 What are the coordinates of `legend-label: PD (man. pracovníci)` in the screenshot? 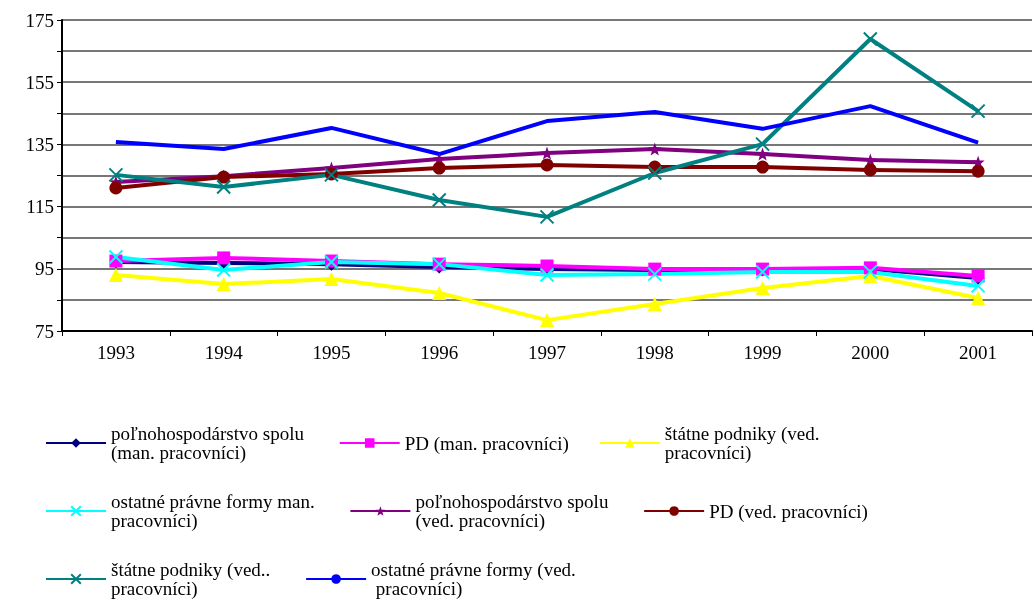 It's located at (486, 443).